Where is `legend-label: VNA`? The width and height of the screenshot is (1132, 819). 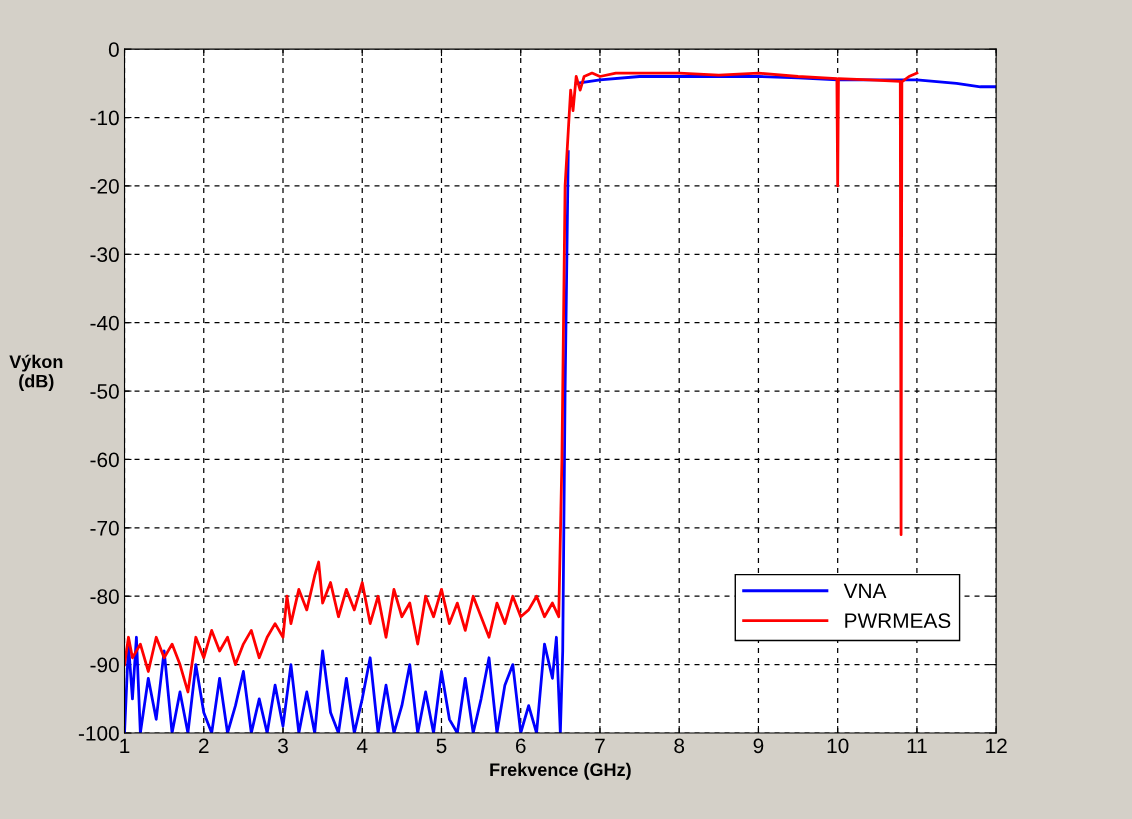
legend-label: VNA is located at coordinates (865, 591).